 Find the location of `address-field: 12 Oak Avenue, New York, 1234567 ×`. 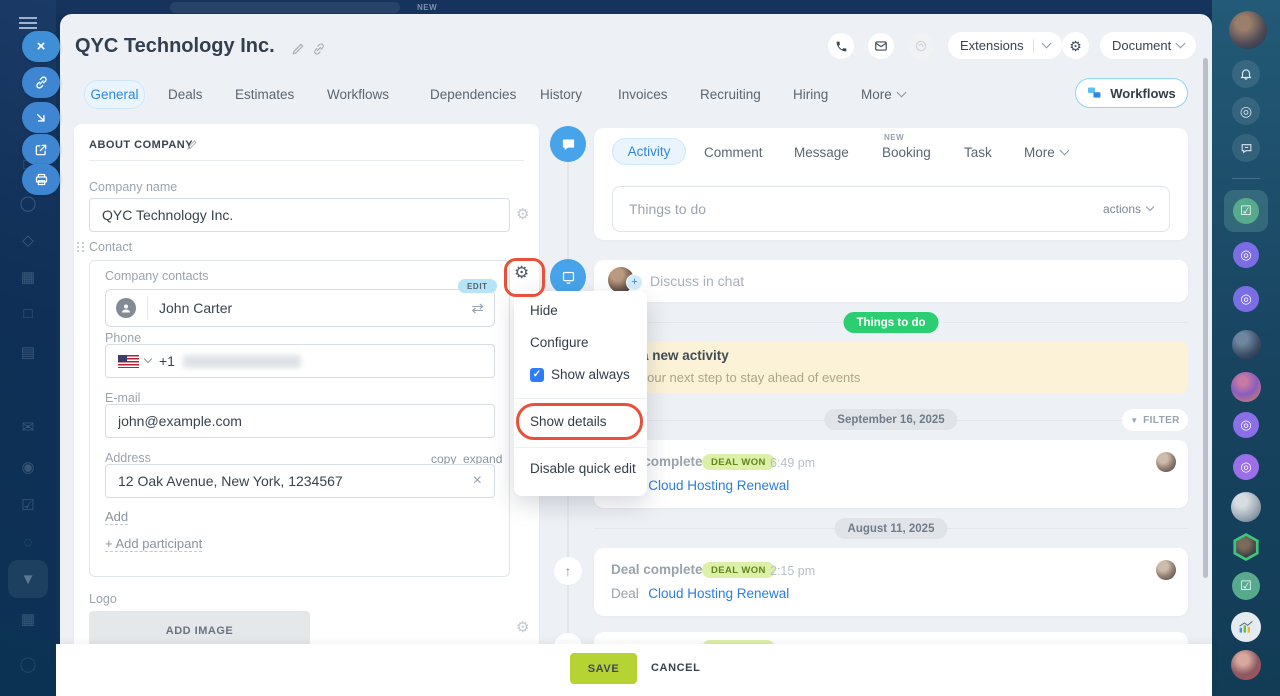

address-field: 12 Oak Avenue, New York, 1234567 × is located at coordinates (300, 481).